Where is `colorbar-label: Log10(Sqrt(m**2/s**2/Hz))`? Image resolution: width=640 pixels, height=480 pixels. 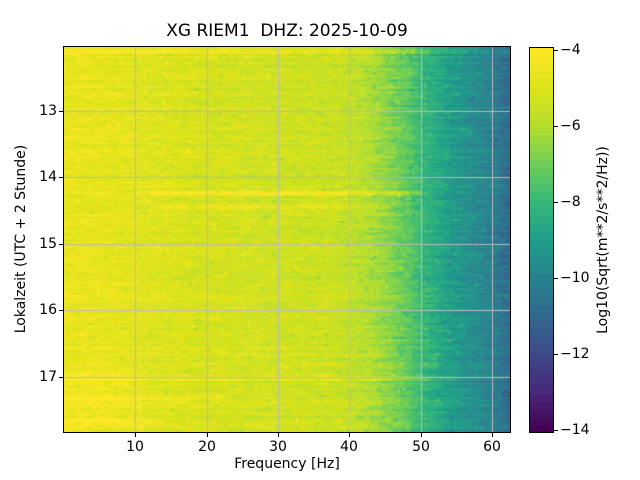
colorbar-label: Log10(Sqrt(m**2/s**2/Hz)) is located at coordinates (603, 240).